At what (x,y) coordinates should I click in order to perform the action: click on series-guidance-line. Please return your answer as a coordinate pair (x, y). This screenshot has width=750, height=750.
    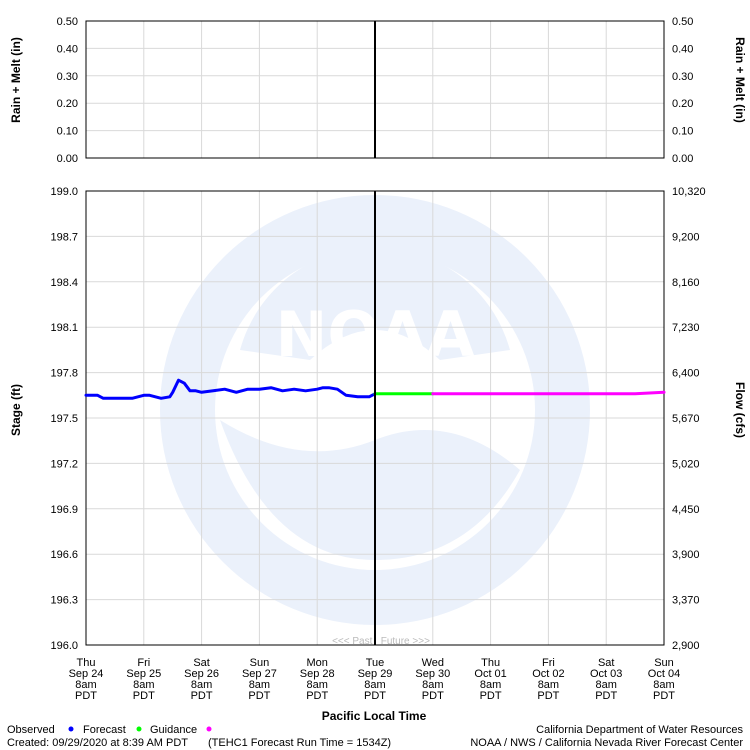
    Looking at the image, I should click on (548, 393).